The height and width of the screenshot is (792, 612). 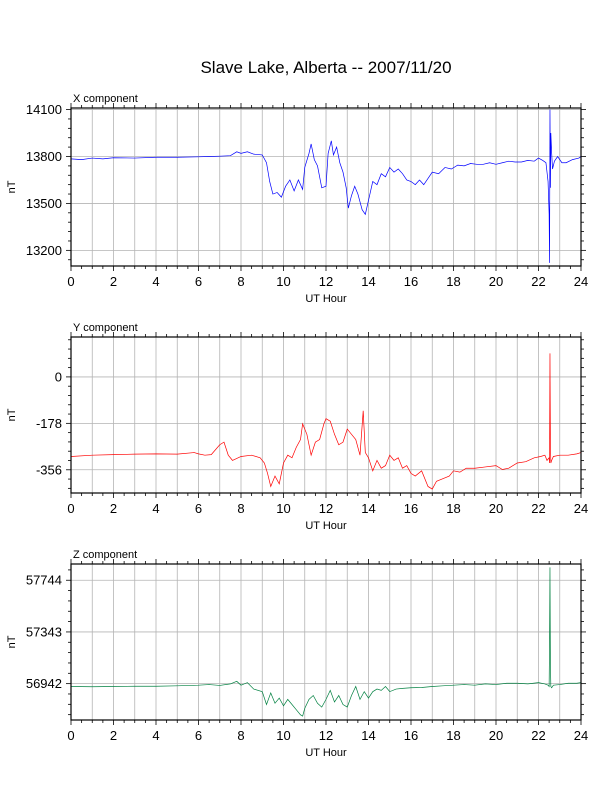 I want to click on panel-1-label: X component, so click(x=105, y=99).